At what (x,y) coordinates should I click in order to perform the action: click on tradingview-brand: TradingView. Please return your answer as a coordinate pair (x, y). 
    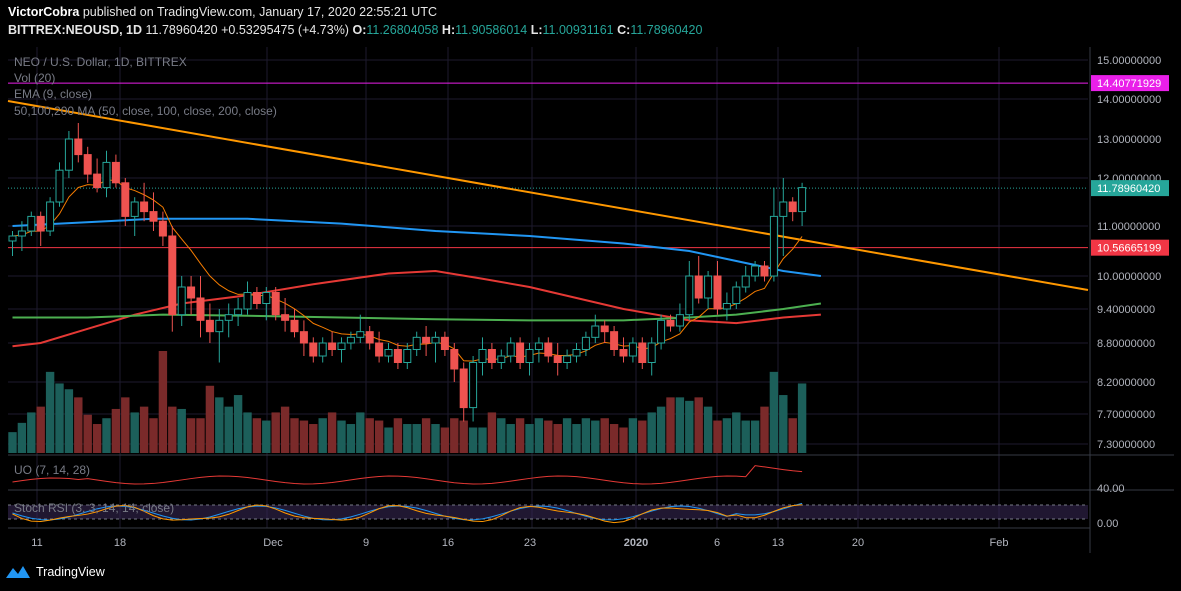
    Looking at the image, I should click on (55, 572).